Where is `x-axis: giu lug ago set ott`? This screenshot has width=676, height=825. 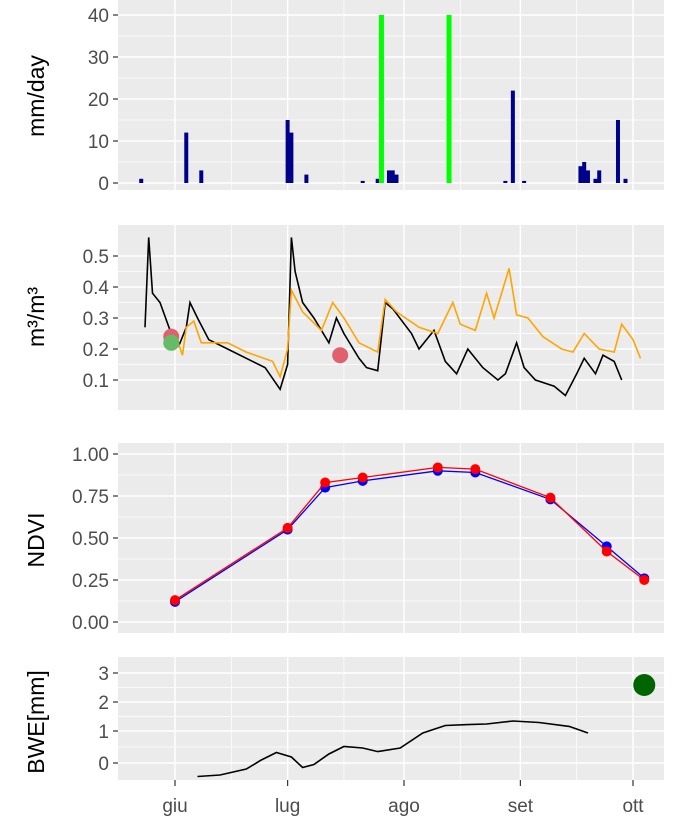 x-axis: giu lug ago set ott is located at coordinates (403, 798).